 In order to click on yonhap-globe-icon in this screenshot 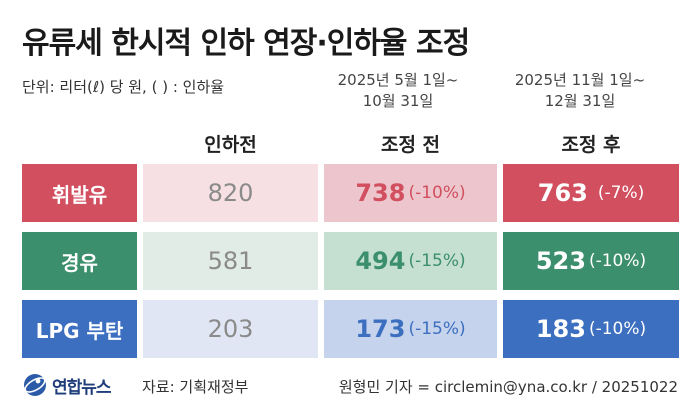, I will do `click(35, 385)`.